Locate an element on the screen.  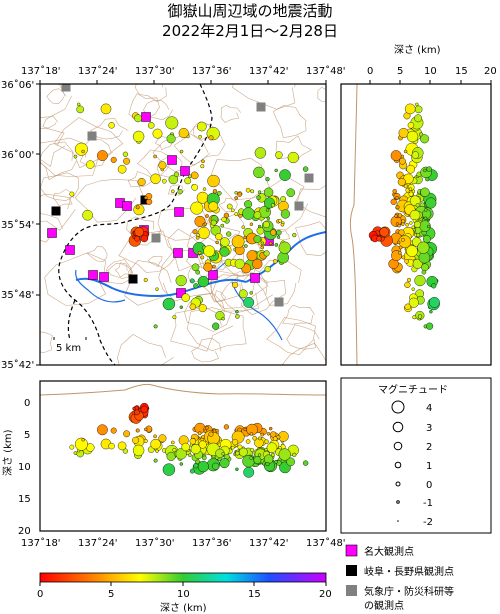
depth-section-ns is located at coordinates (416, 224).